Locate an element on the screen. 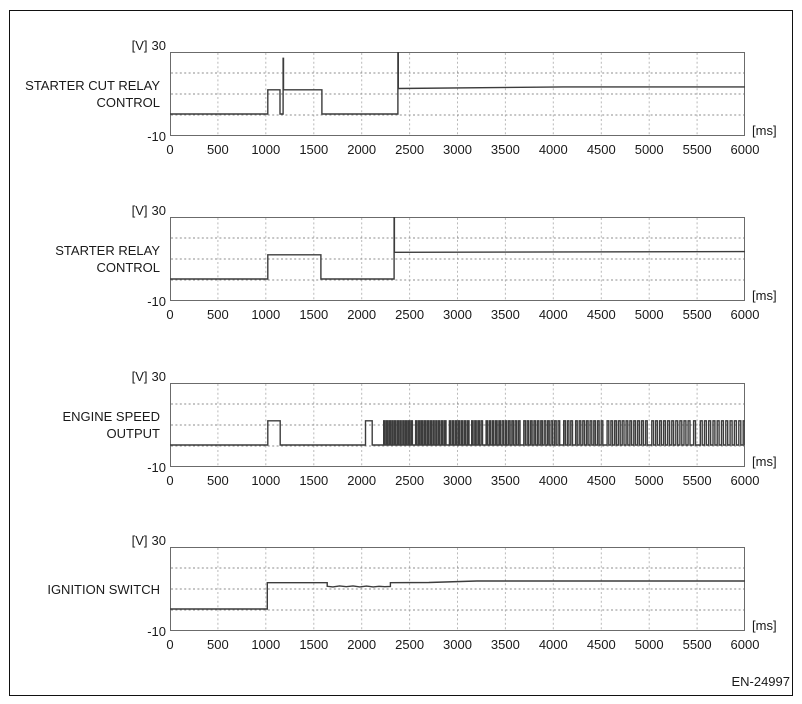  chart-title-line1: IGNITION SWITCH is located at coordinates (103, 589).